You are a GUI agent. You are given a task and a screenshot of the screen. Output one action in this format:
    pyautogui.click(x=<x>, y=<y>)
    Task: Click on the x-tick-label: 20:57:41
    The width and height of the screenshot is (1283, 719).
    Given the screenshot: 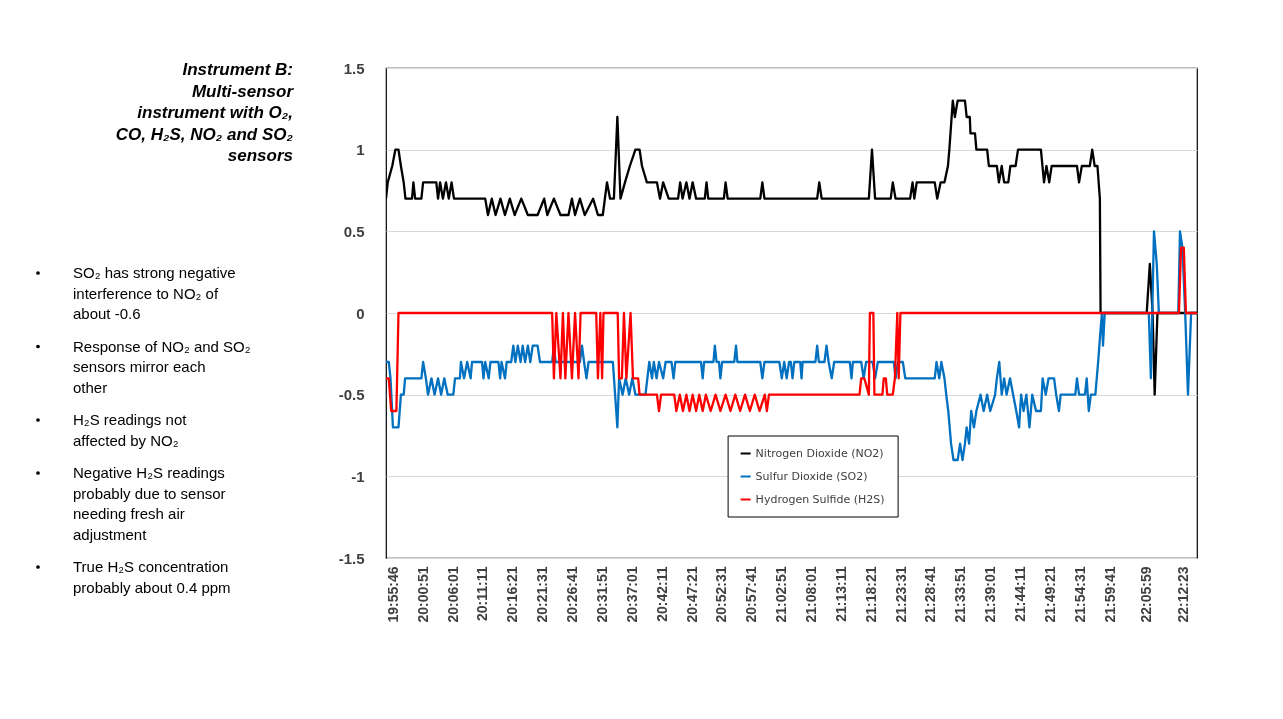 What is the action you would take?
    pyautogui.click(x=751, y=594)
    